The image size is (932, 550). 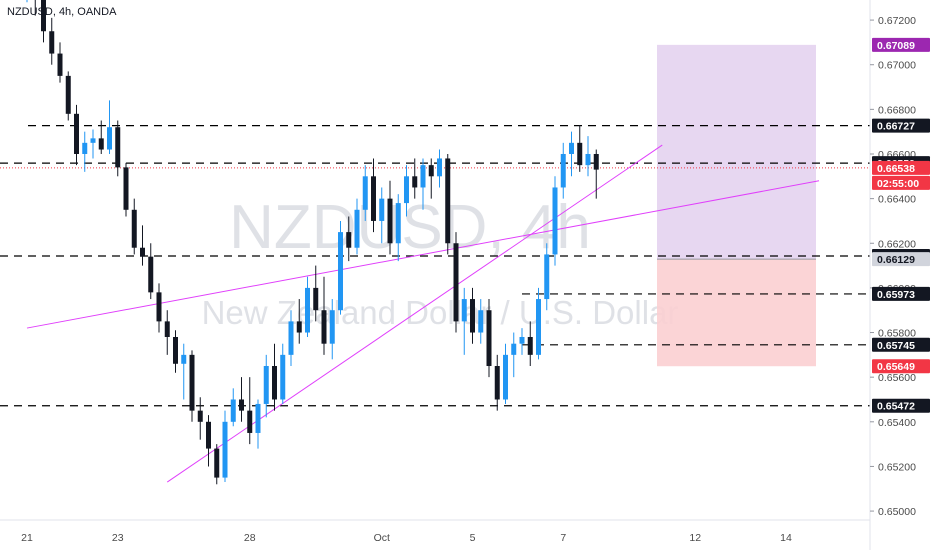 What do you see at coordinates (896, 407) in the screenshot?
I see `level-price-tag-label: 0.65472` at bounding box center [896, 407].